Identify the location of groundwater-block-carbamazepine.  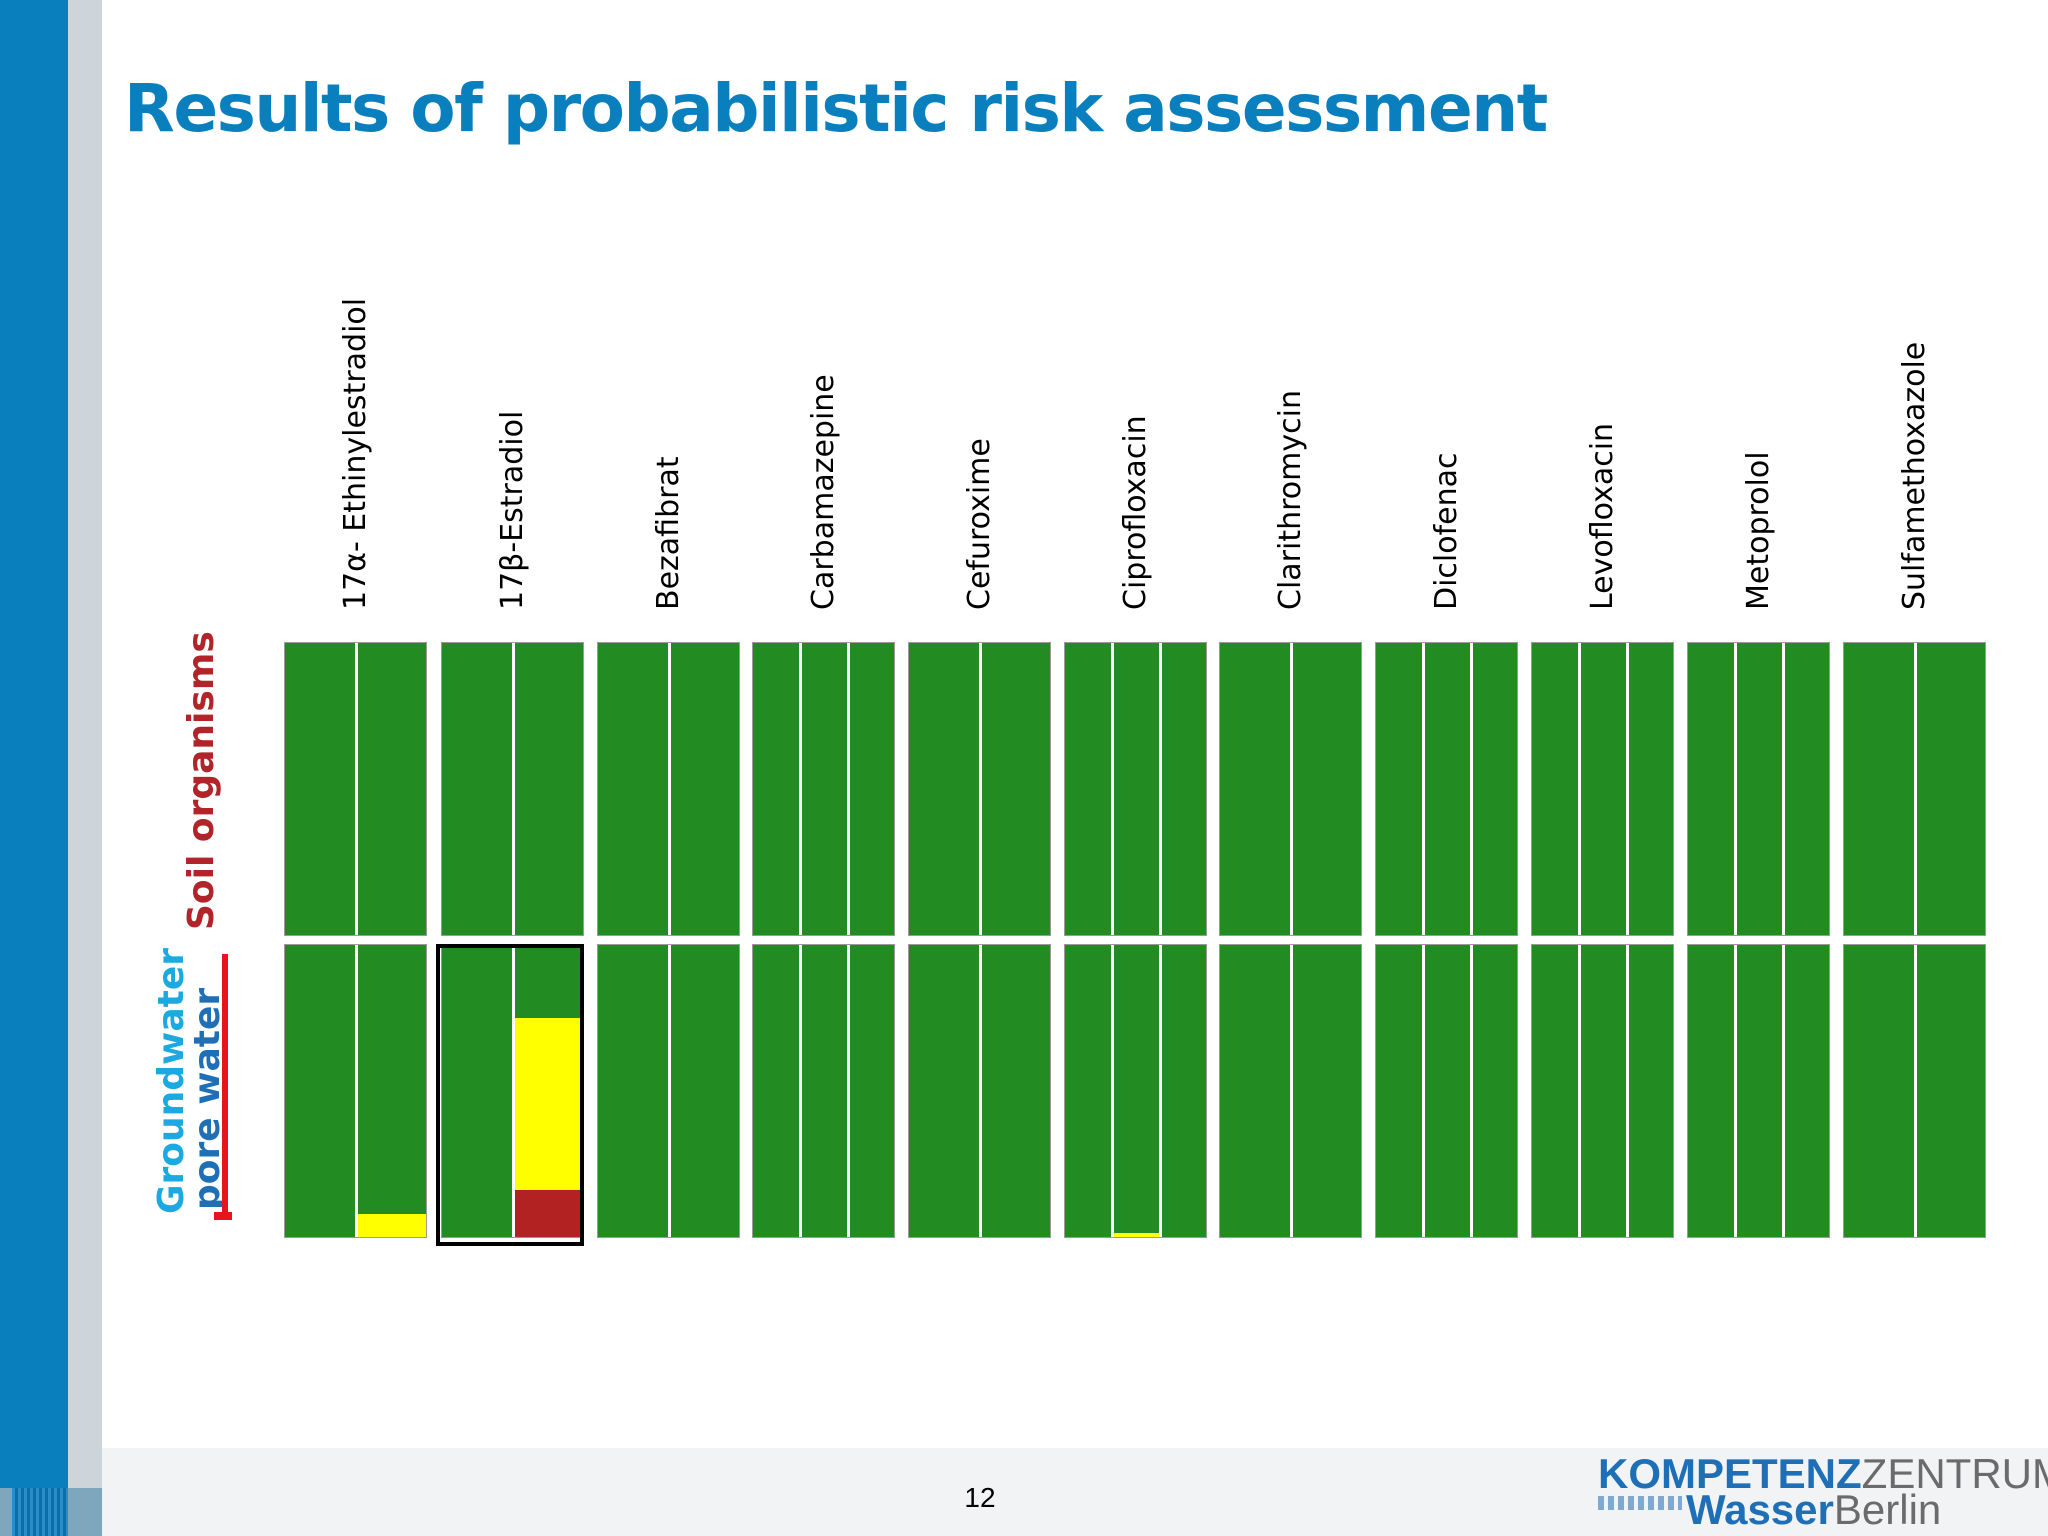
(823, 1091).